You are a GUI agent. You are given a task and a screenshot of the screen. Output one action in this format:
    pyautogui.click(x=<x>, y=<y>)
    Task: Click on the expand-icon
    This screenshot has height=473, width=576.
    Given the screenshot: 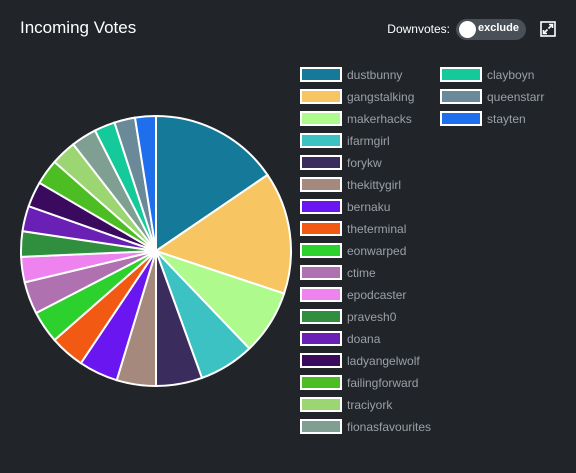 What is the action you would take?
    pyautogui.click(x=548, y=29)
    